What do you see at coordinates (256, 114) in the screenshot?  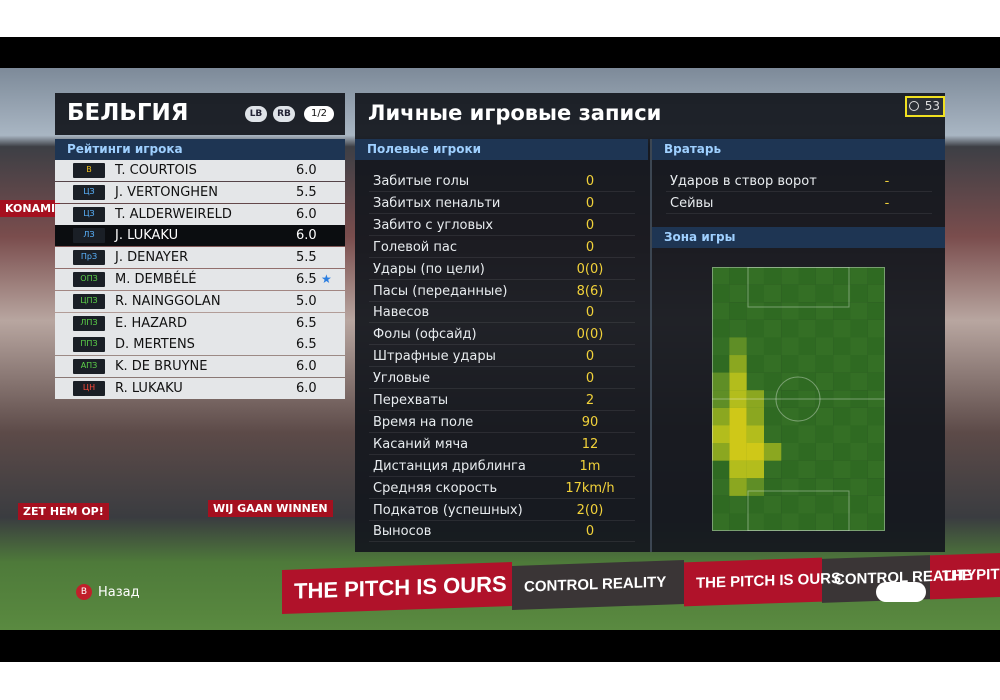 I see `lb-button: LB` at bounding box center [256, 114].